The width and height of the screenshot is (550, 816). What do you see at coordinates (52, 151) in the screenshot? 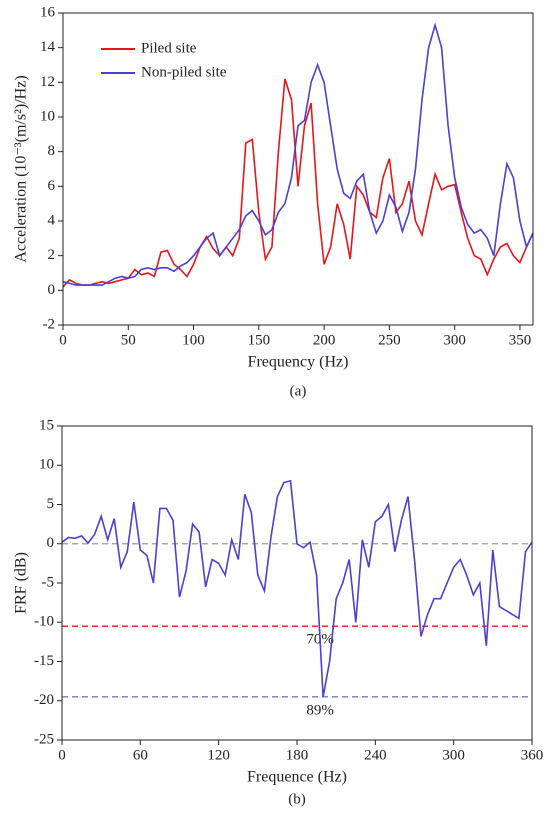
I see `y-tick-label: 8` at bounding box center [52, 151].